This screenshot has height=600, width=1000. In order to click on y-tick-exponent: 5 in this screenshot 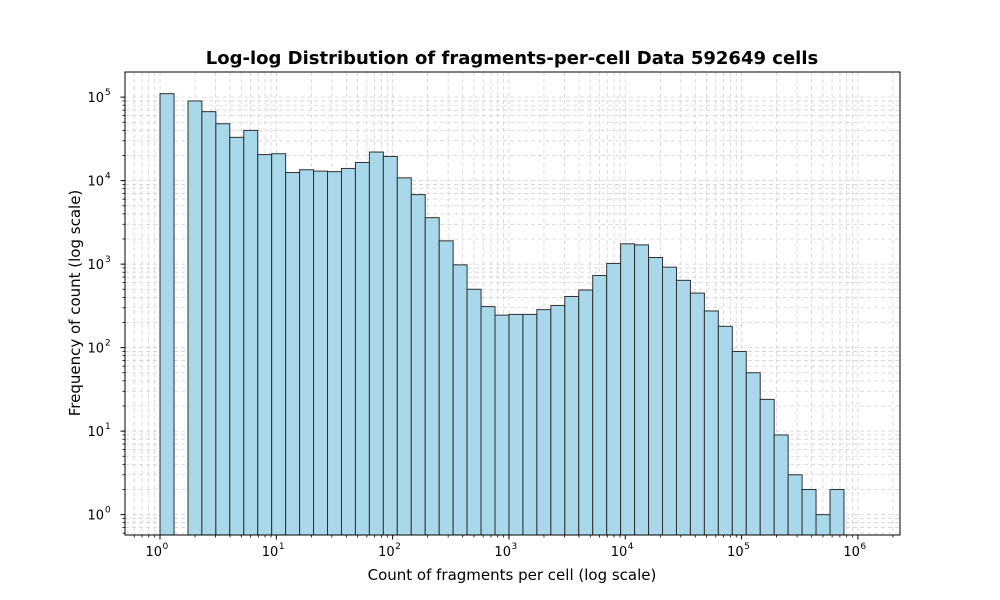, I will do `click(108, 93)`.